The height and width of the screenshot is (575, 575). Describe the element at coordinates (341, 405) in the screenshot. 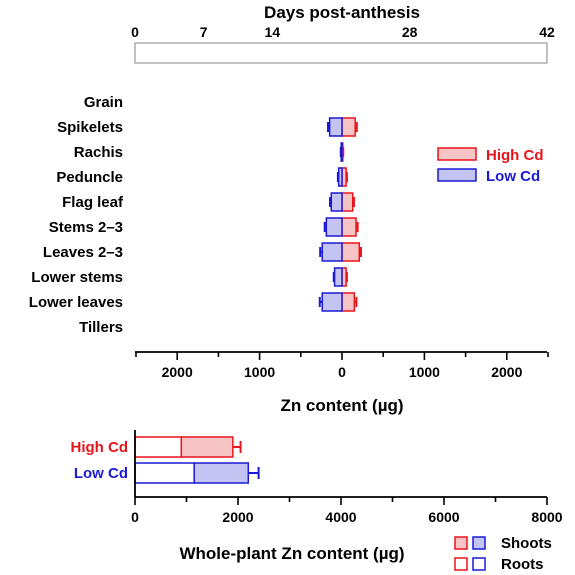

I see `main-x-label: Zn content (µg)` at that location.